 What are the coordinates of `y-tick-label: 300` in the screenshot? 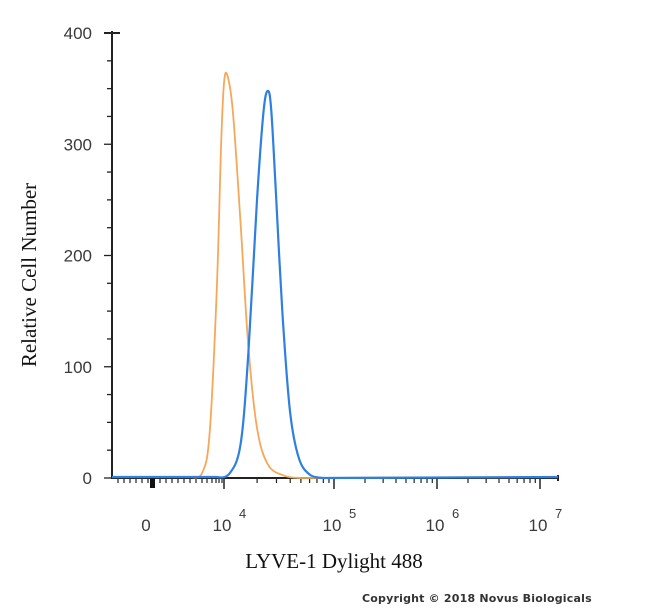 It's located at (78, 144).